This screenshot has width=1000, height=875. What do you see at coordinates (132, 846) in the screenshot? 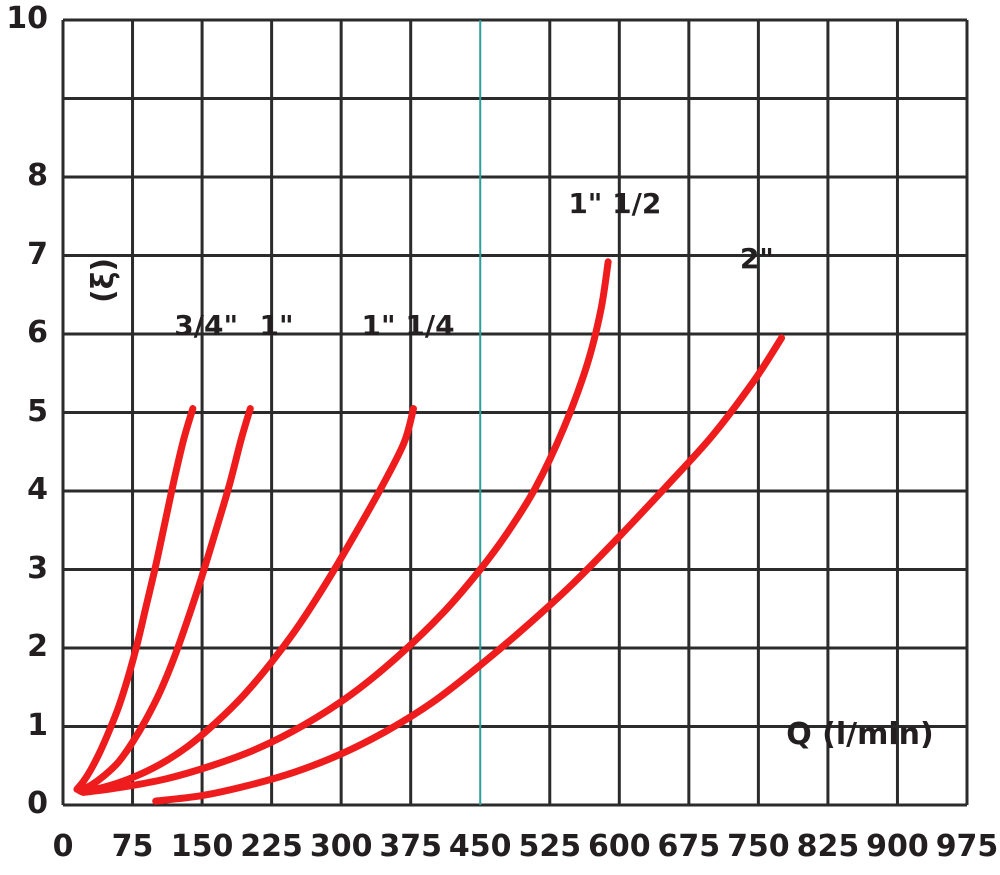
I see `x-axis-tick-label: 75` at bounding box center [132, 846].